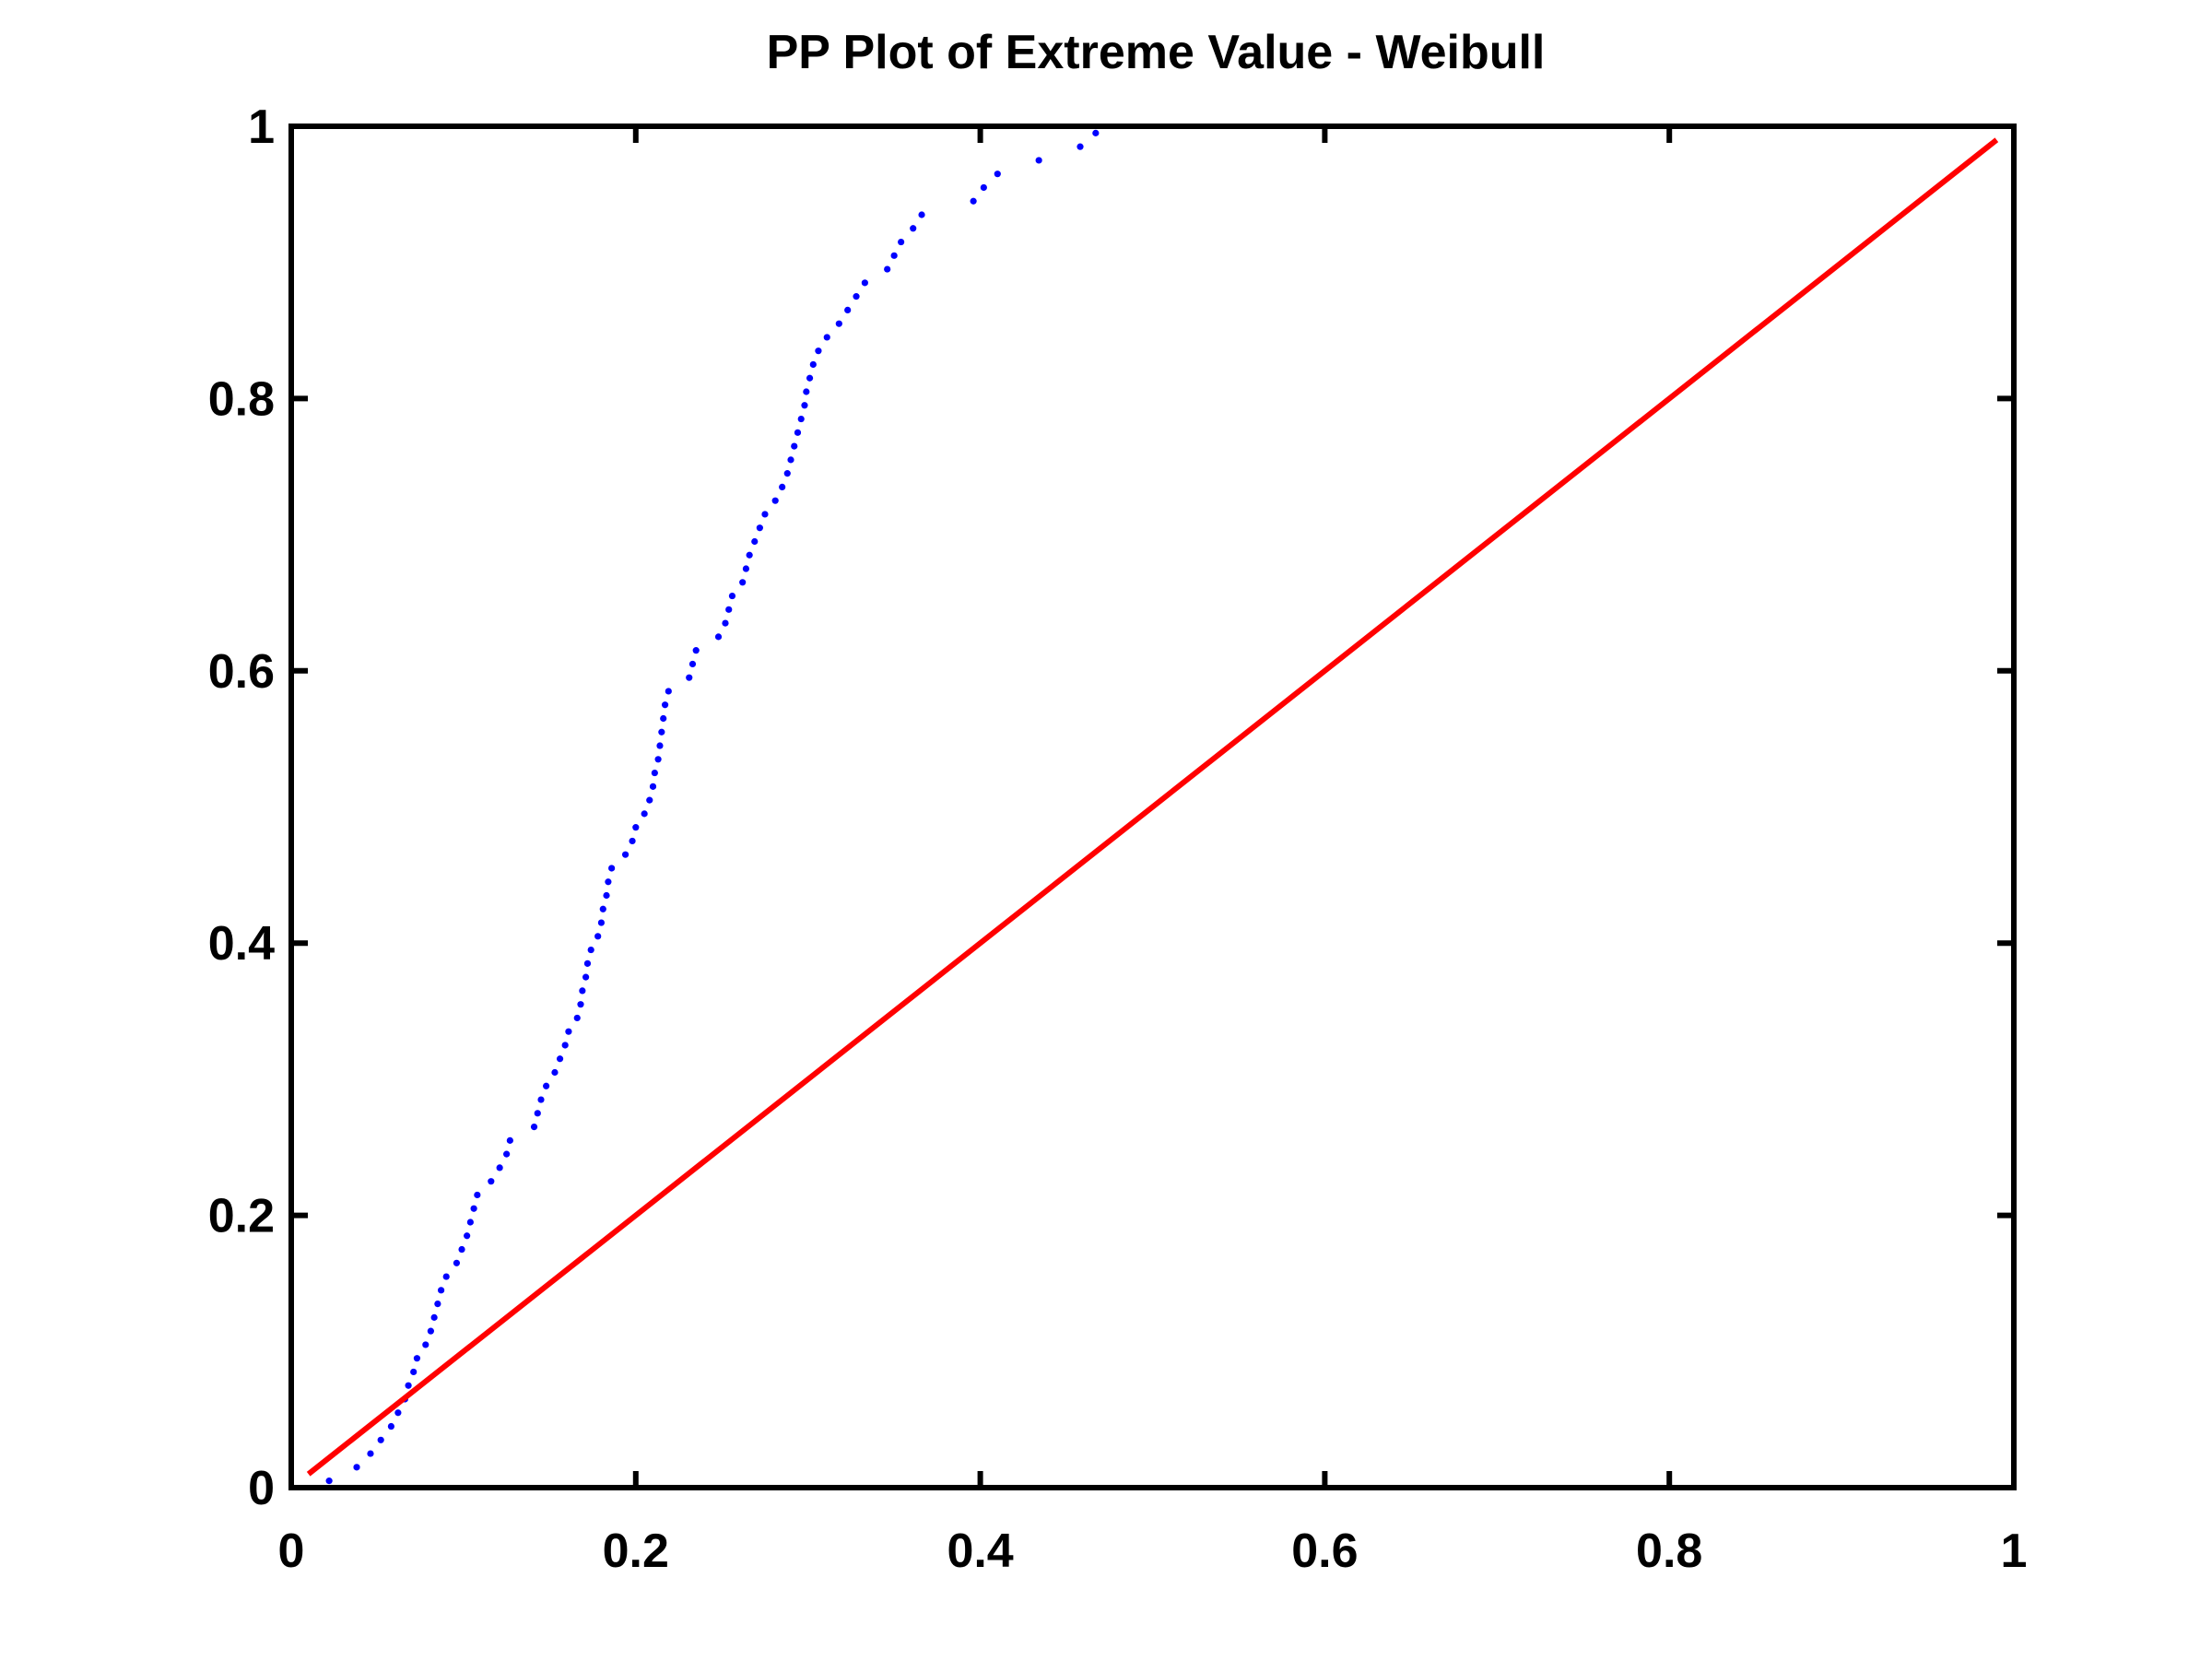  Describe the element at coordinates (261, 127) in the screenshot. I see `y-tick-label: 1` at that location.